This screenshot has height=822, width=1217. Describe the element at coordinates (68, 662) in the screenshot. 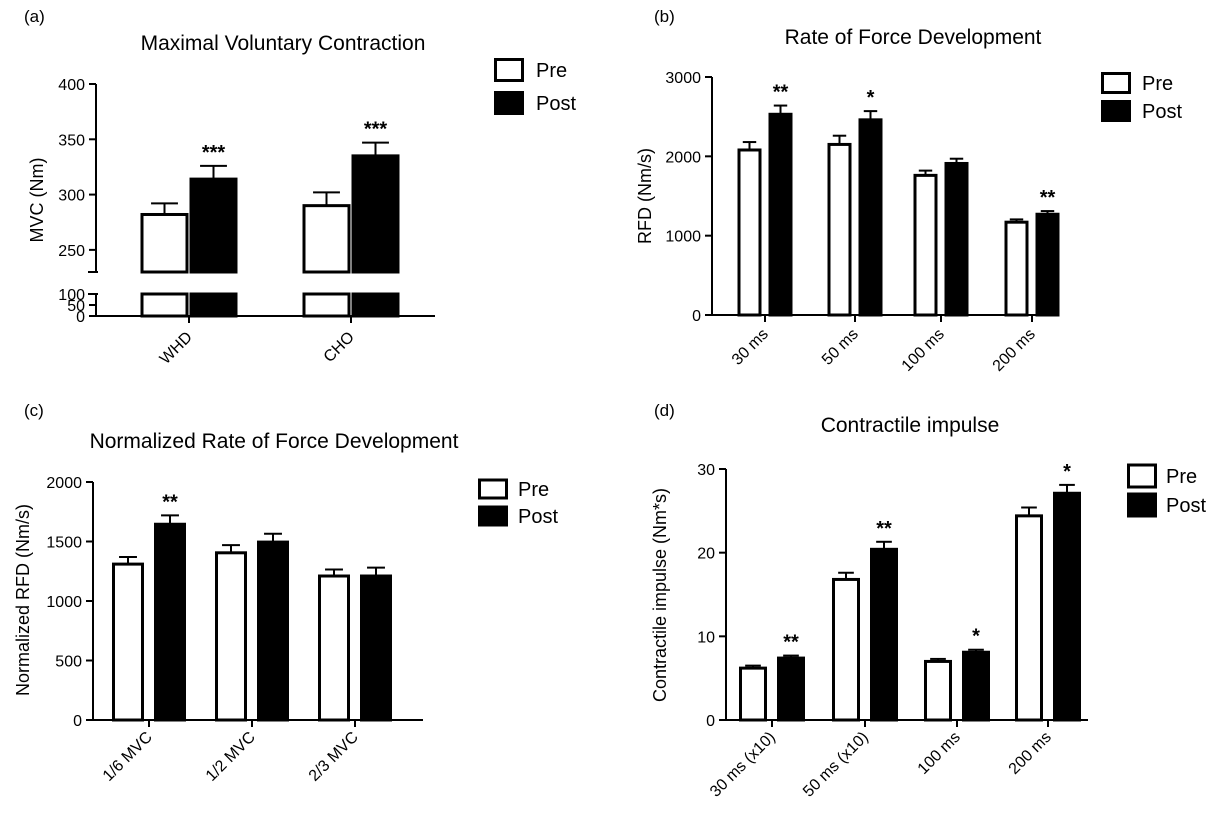

I see `y-tick-label: 500` at that location.